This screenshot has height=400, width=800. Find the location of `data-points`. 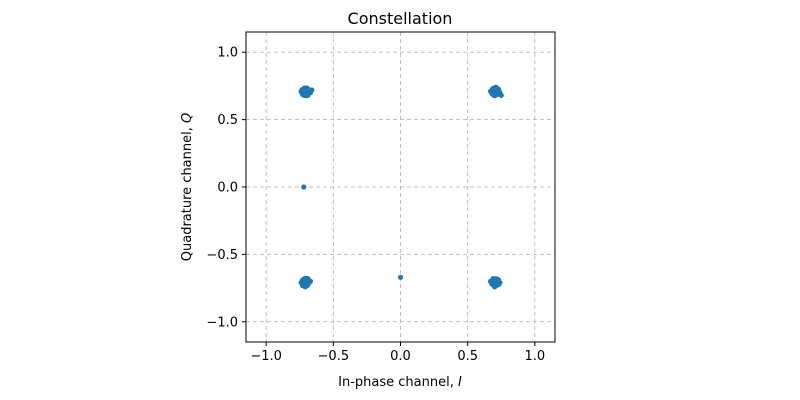

data-points is located at coordinates (401, 187).